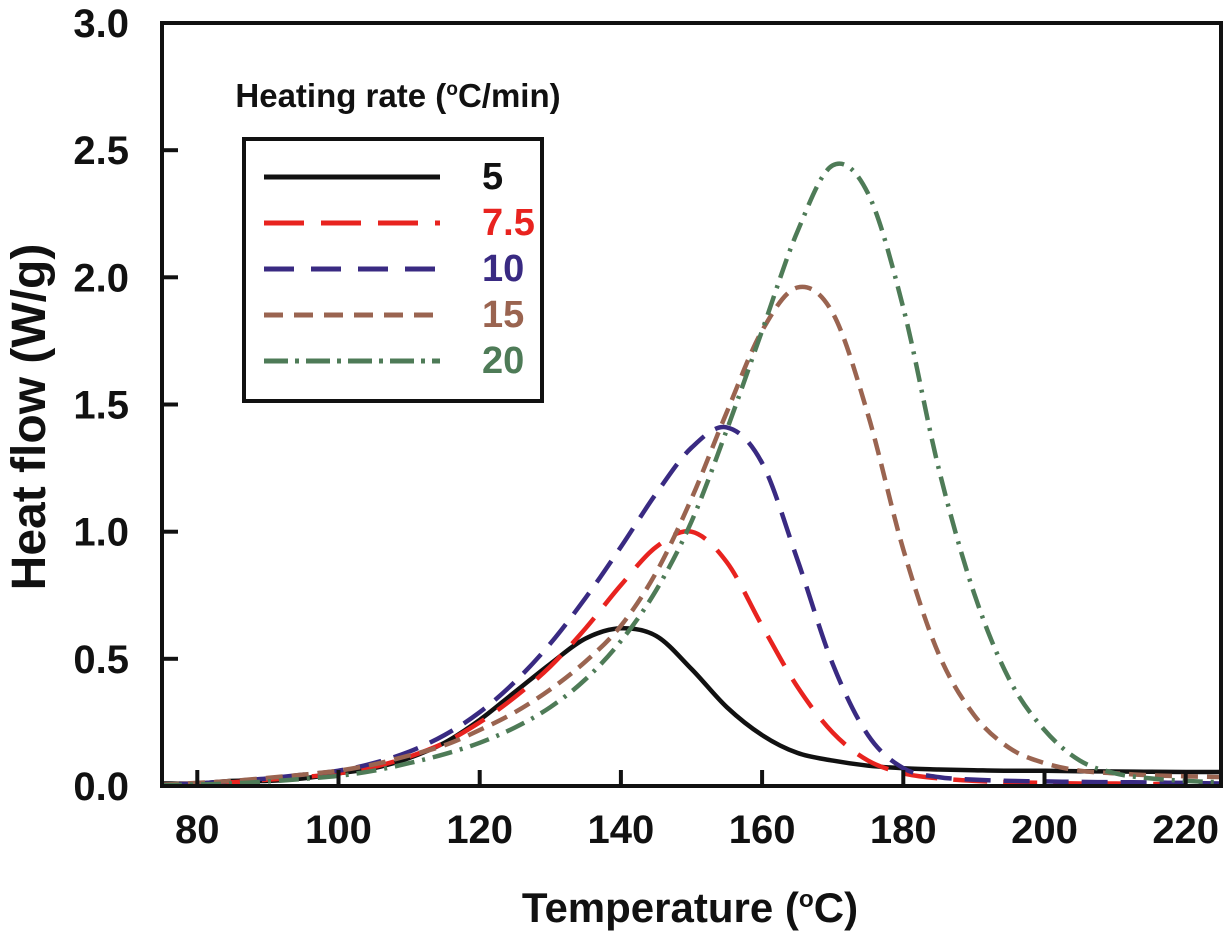  I want to click on x-tick-label: 100, so click(338, 830).